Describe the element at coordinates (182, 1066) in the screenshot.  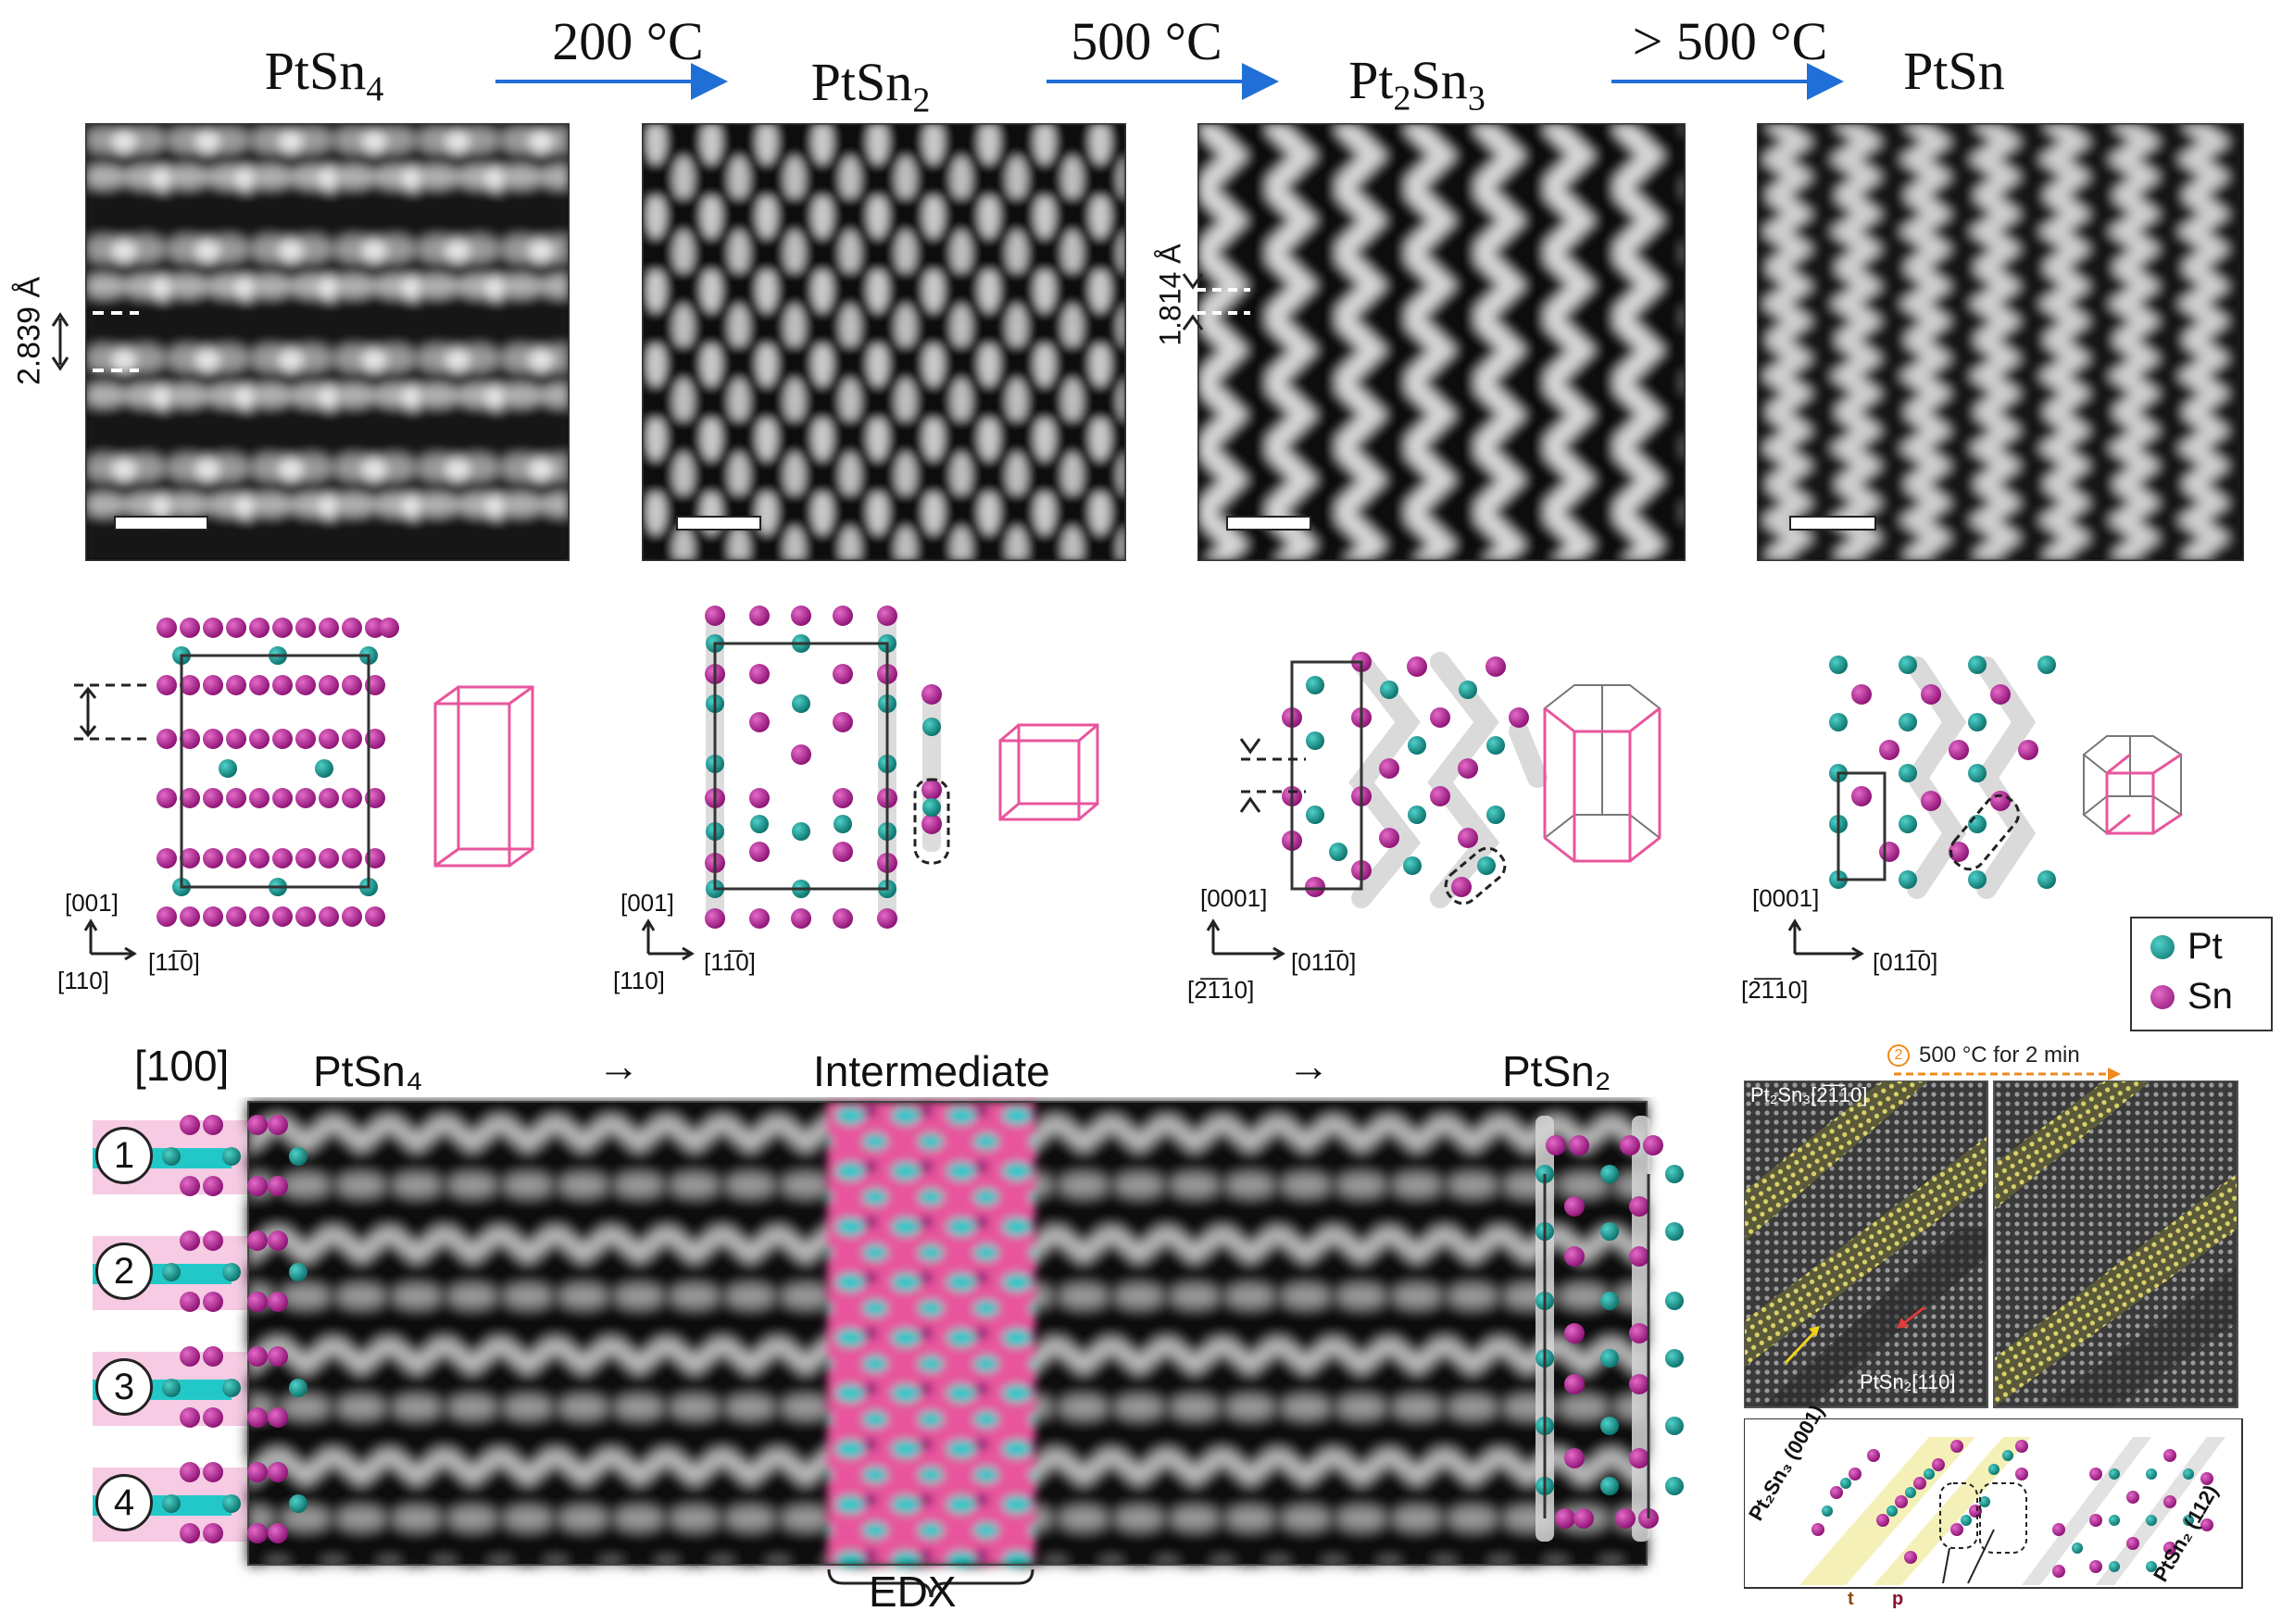
I see `zone-axis-label: [100]` at that location.